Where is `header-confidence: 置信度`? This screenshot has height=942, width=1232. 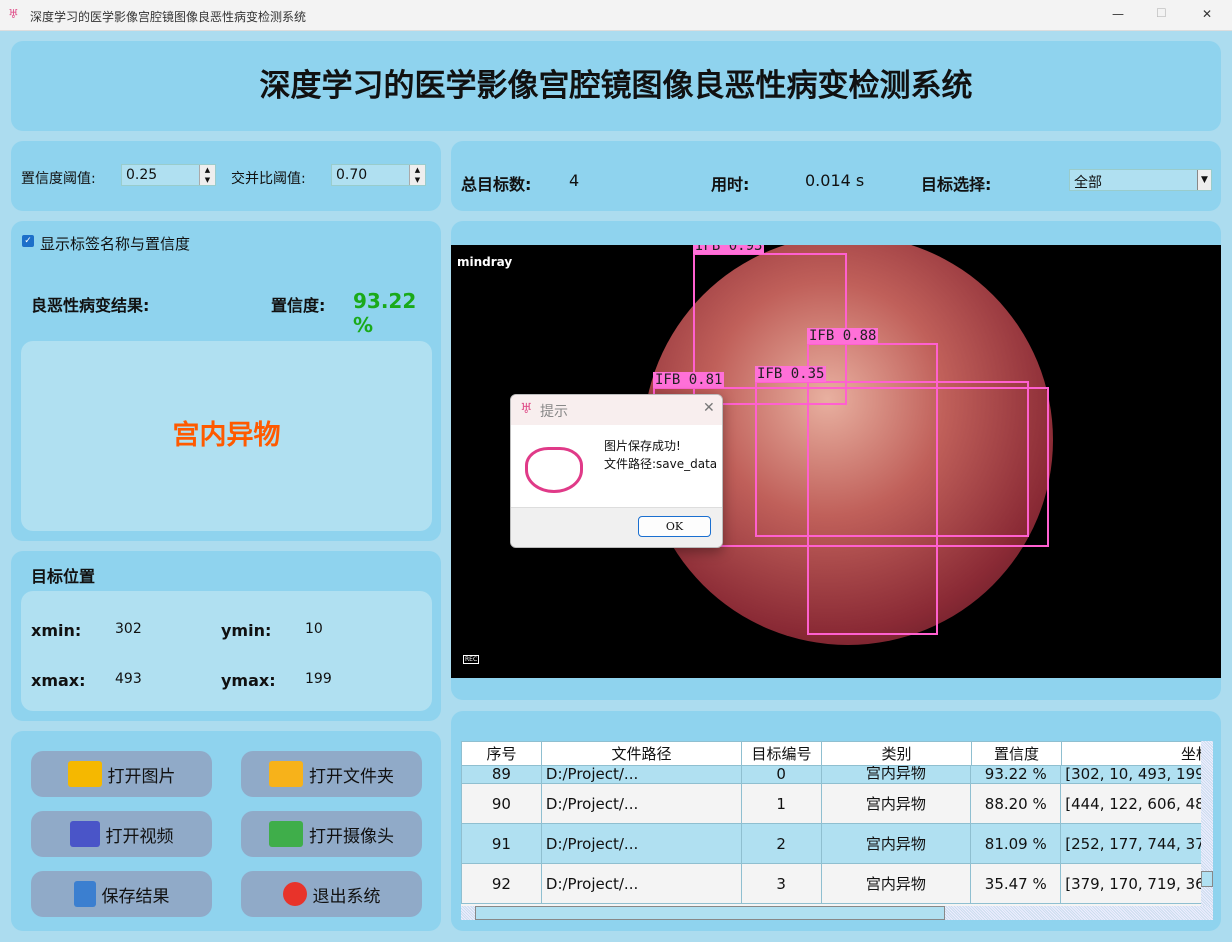 header-confidence: 置信度 is located at coordinates (1016, 753).